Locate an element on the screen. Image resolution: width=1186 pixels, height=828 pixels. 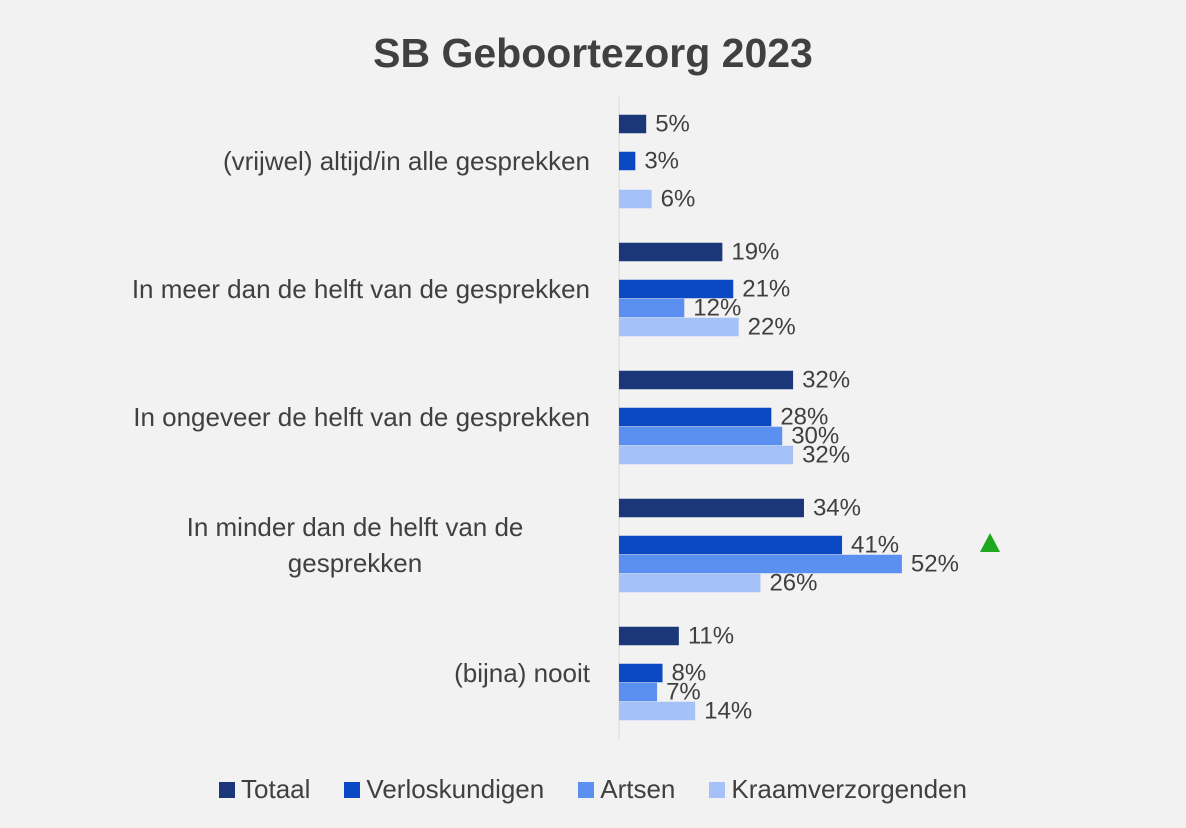
category-text: (vrijwel) altijd/in alle gesprekken is located at coordinates (406, 161).